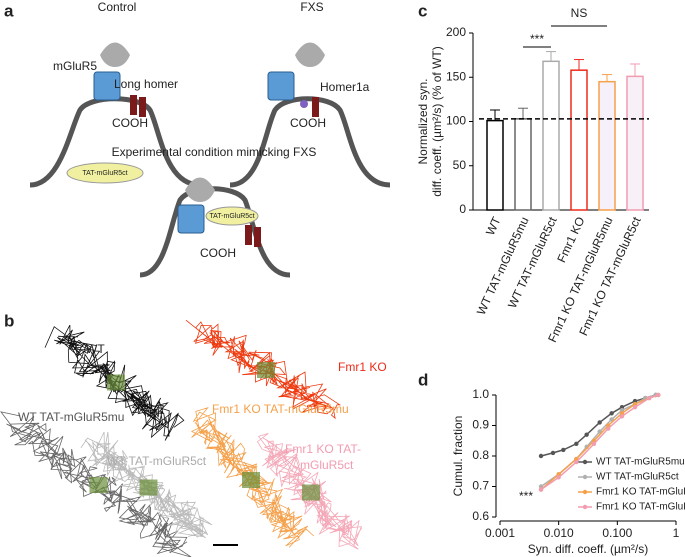 This screenshot has height=557, width=685. What do you see at coordinates (579, 13) in the screenshot?
I see `sig-label: NS` at bounding box center [579, 13].